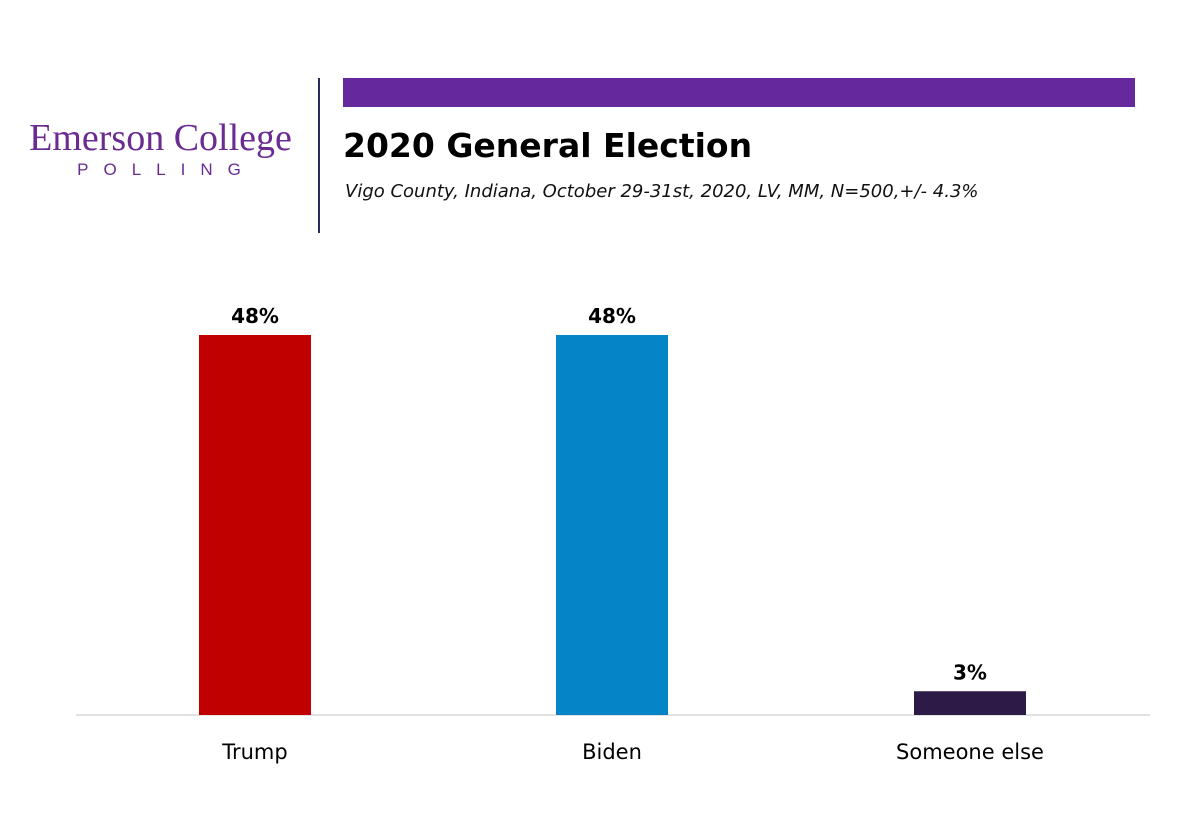  What do you see at coordinates (319, 155) in the screenshot?
I see `header-divider` at bounding box center [319, 155].